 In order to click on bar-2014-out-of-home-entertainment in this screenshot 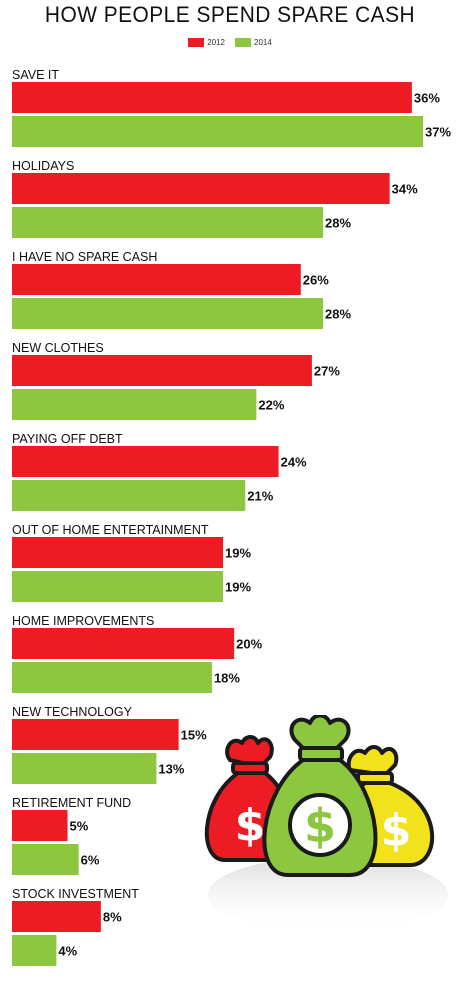, I will do `click(118, 586)`.